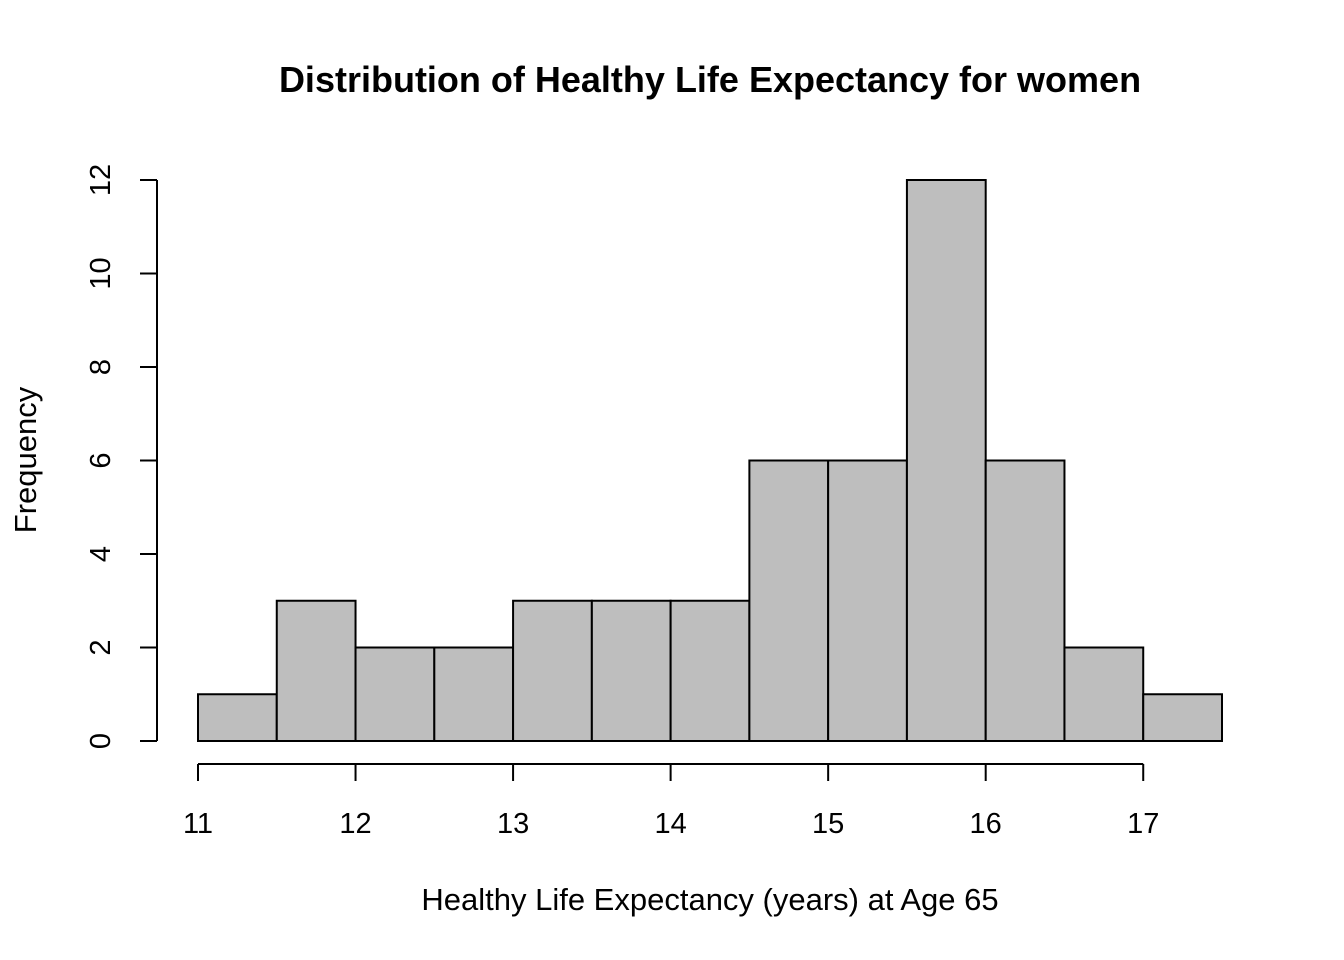  Describe the element at coordinates (1143, 824) in the screenshot. I see `x-tick-label: 17` at that location.